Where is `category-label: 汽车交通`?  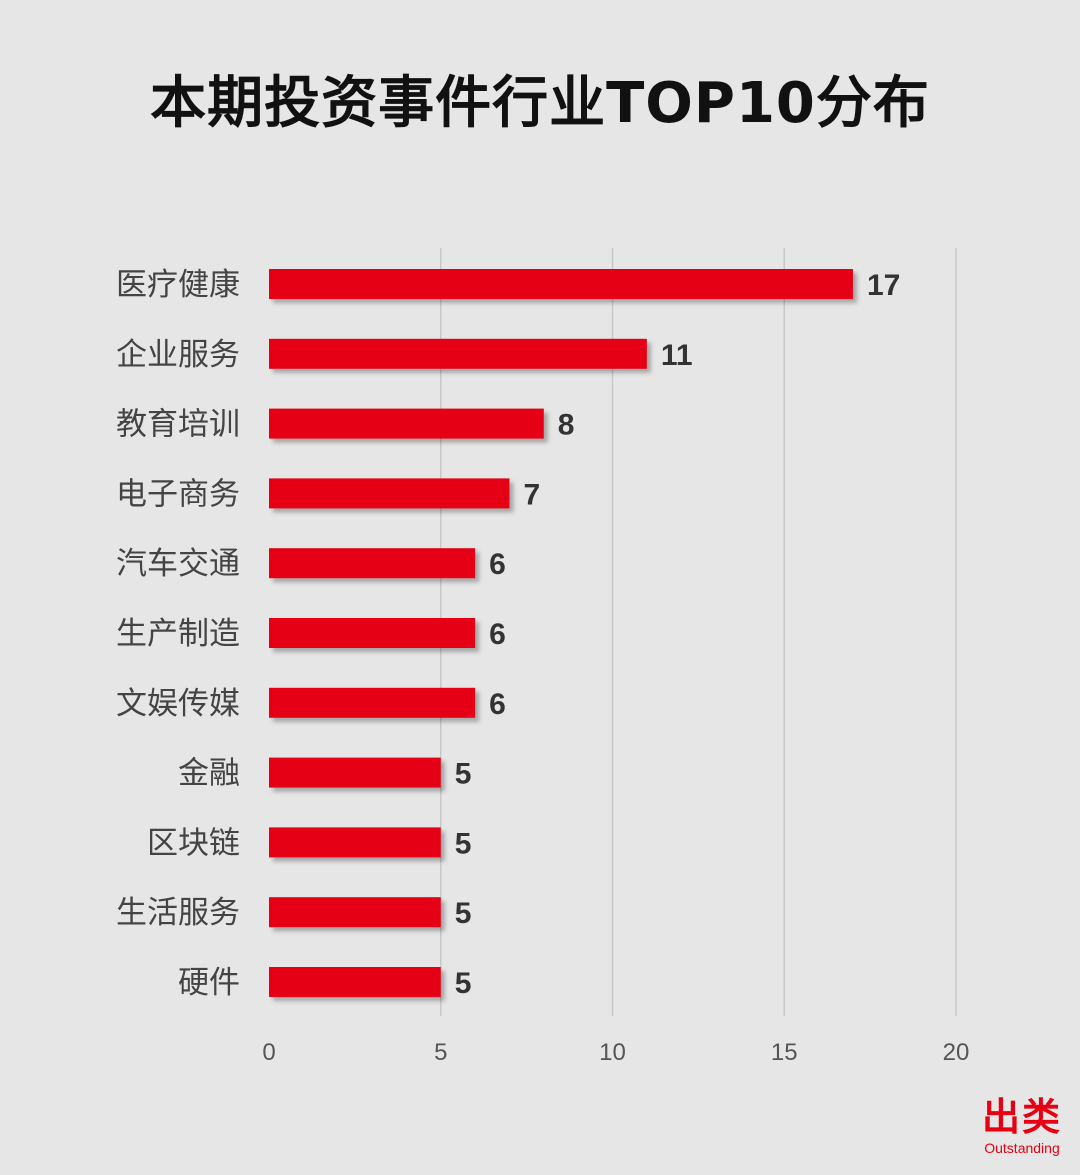
category-label: 汽车交通 is located at coordinates (178, 564).